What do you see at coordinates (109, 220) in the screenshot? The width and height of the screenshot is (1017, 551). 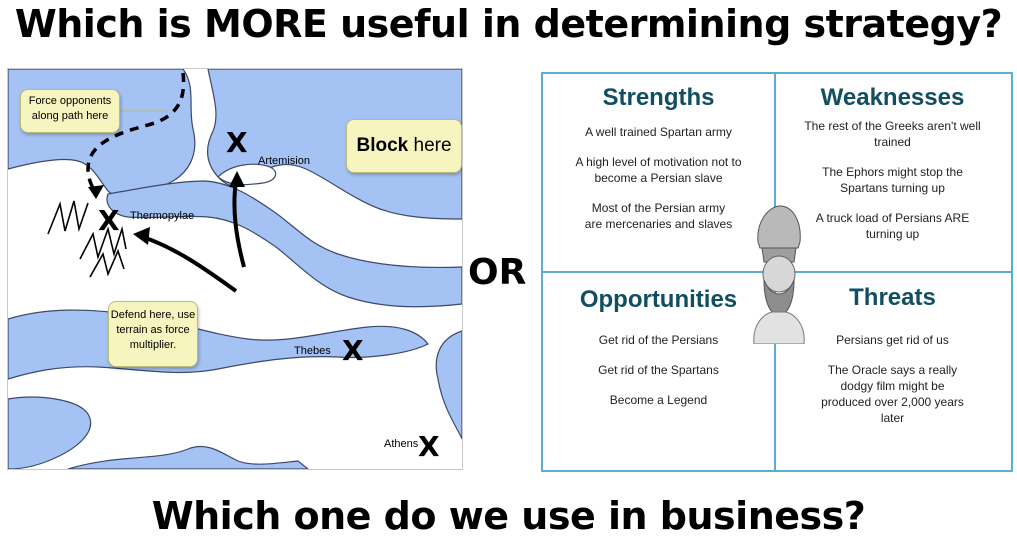 I see `thermopylae-x-marker: X` at bounding box center [109, 220].